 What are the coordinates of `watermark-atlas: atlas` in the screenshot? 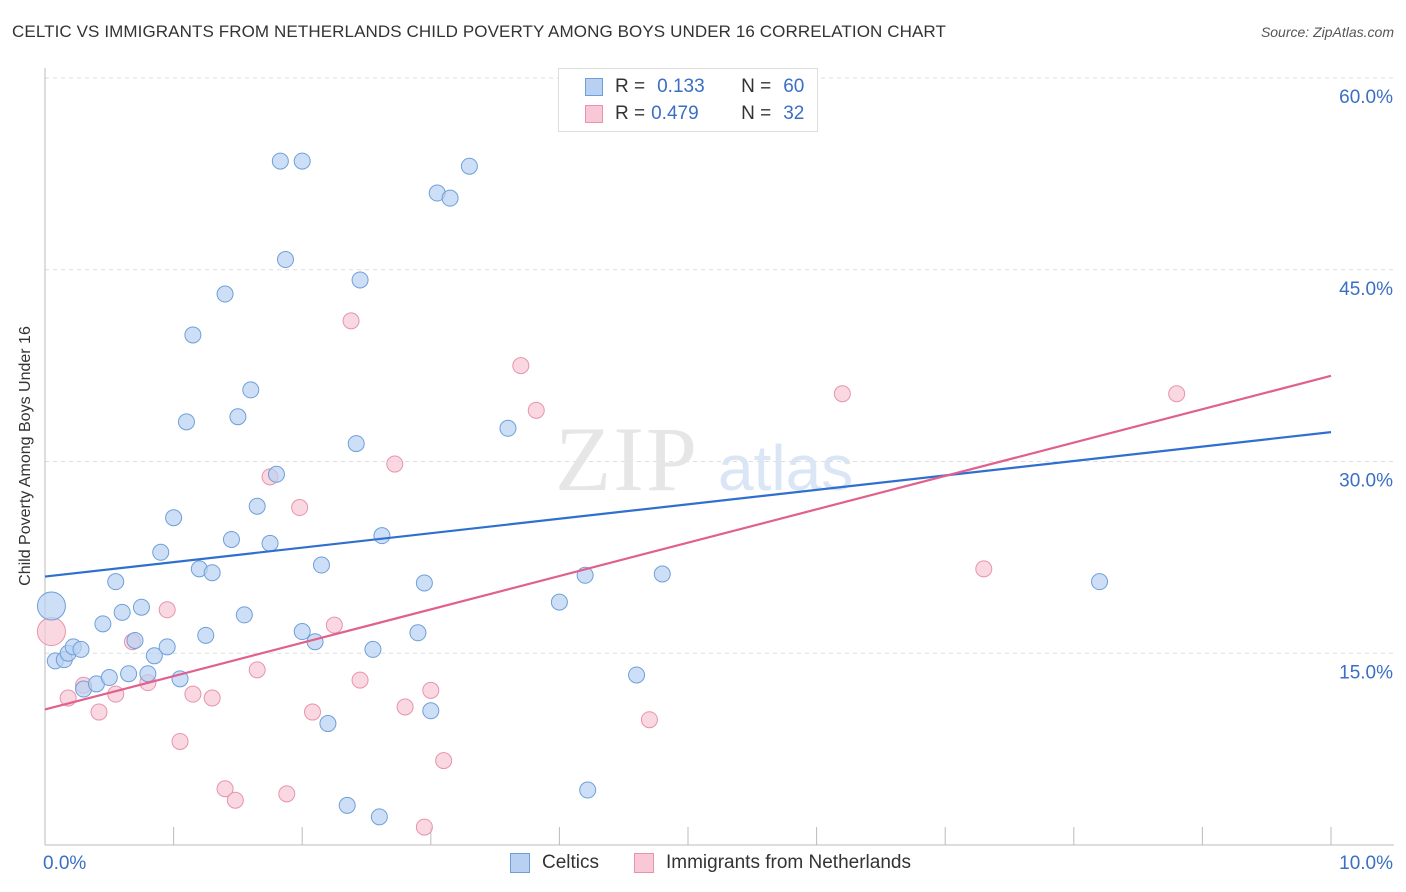 It's located at (785, 468).